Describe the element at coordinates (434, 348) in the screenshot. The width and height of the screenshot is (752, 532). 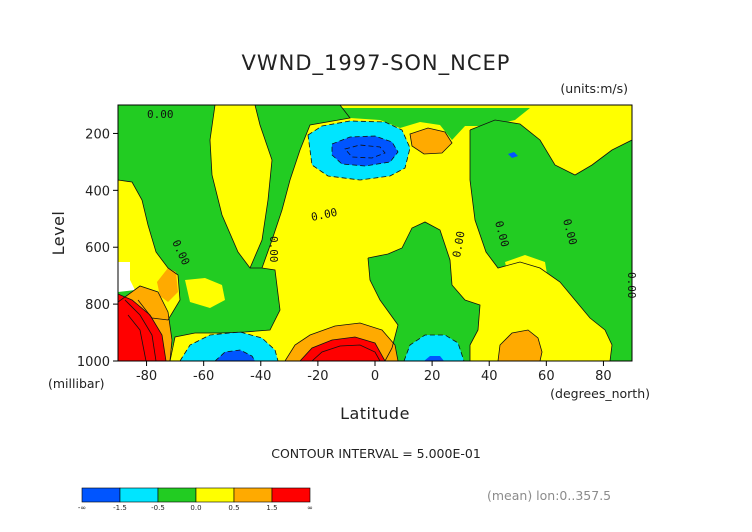
I see `region-cyan-south-east` at that location.